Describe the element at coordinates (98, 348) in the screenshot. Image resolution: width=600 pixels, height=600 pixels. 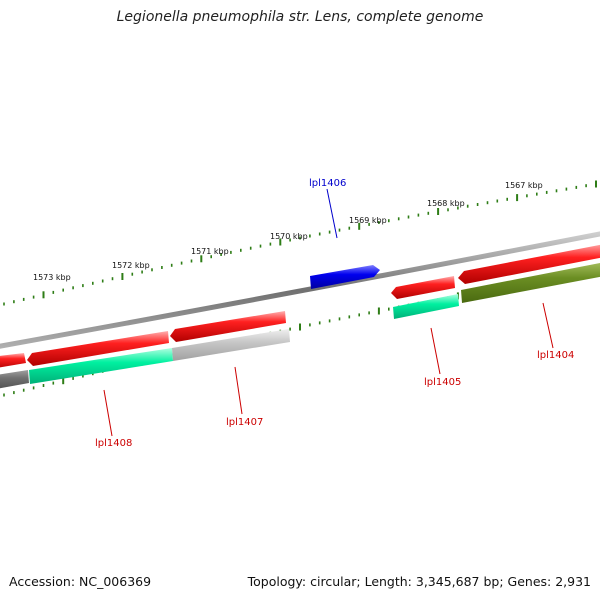
I see `gene-lpl1408-feature` at that location.